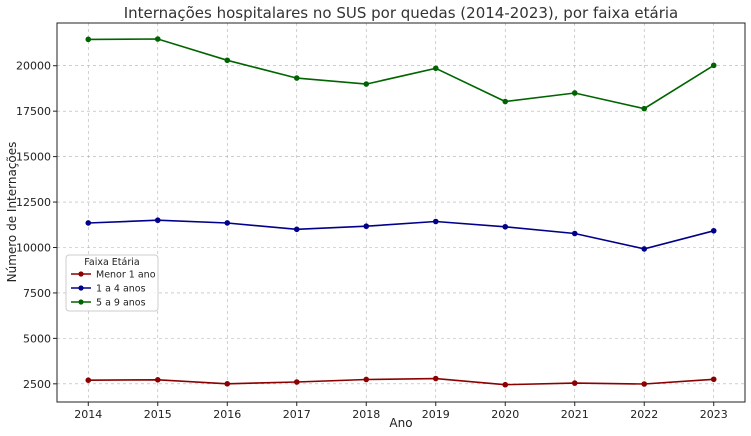  What do you see at coordinates (644, 414) in the screenshot?
I see `x-tick-label: 2022` at bounding box center [644, 414].